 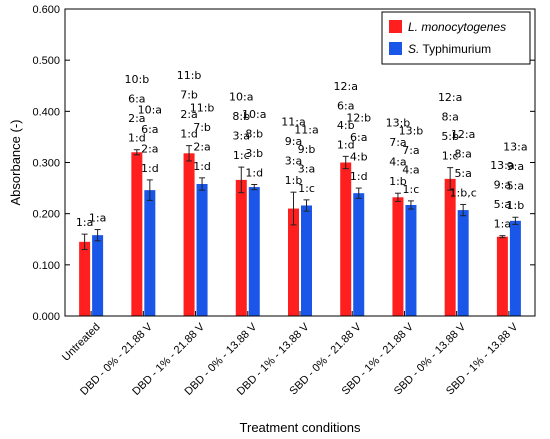 What do you see at coordinates (46, 61) in the screenshot?
I see `y-tick-label: 0.500` at bounding box center [46, 61].